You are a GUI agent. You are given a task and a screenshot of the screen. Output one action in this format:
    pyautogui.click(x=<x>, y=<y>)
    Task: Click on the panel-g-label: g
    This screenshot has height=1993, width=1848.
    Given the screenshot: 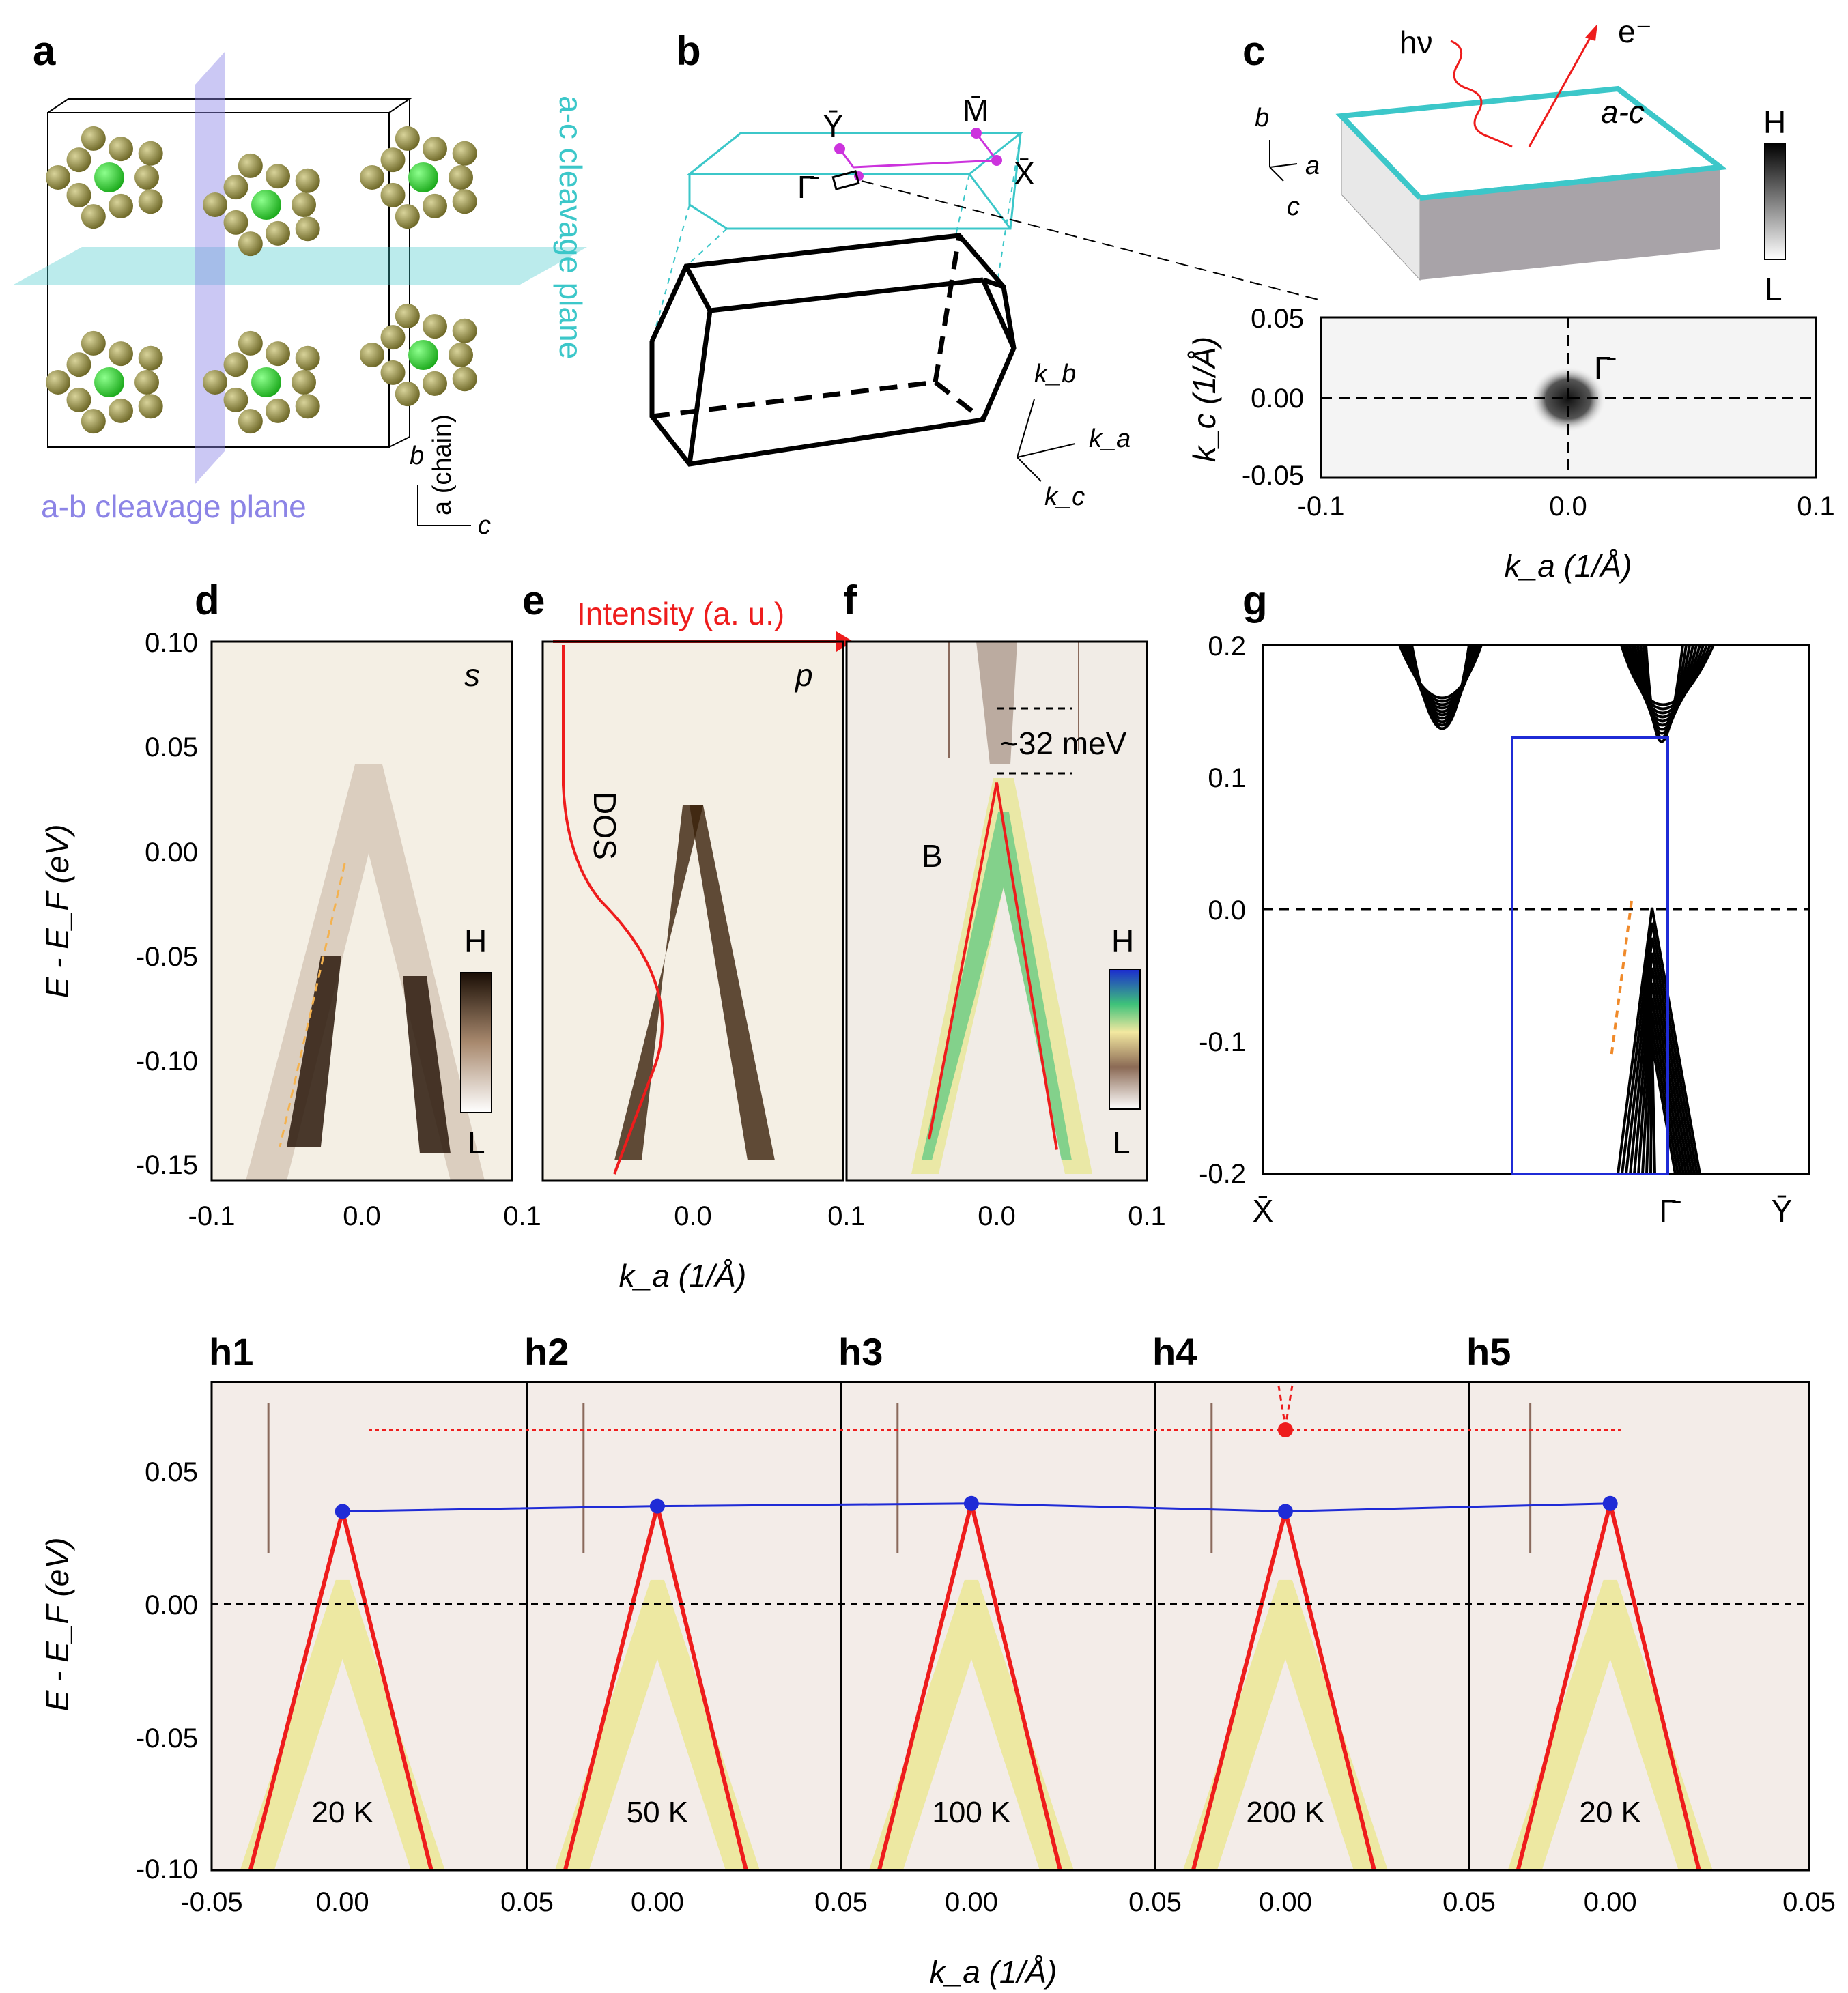 What is the action you would take?
    pyautogui.click(x=1255, y=600)
    